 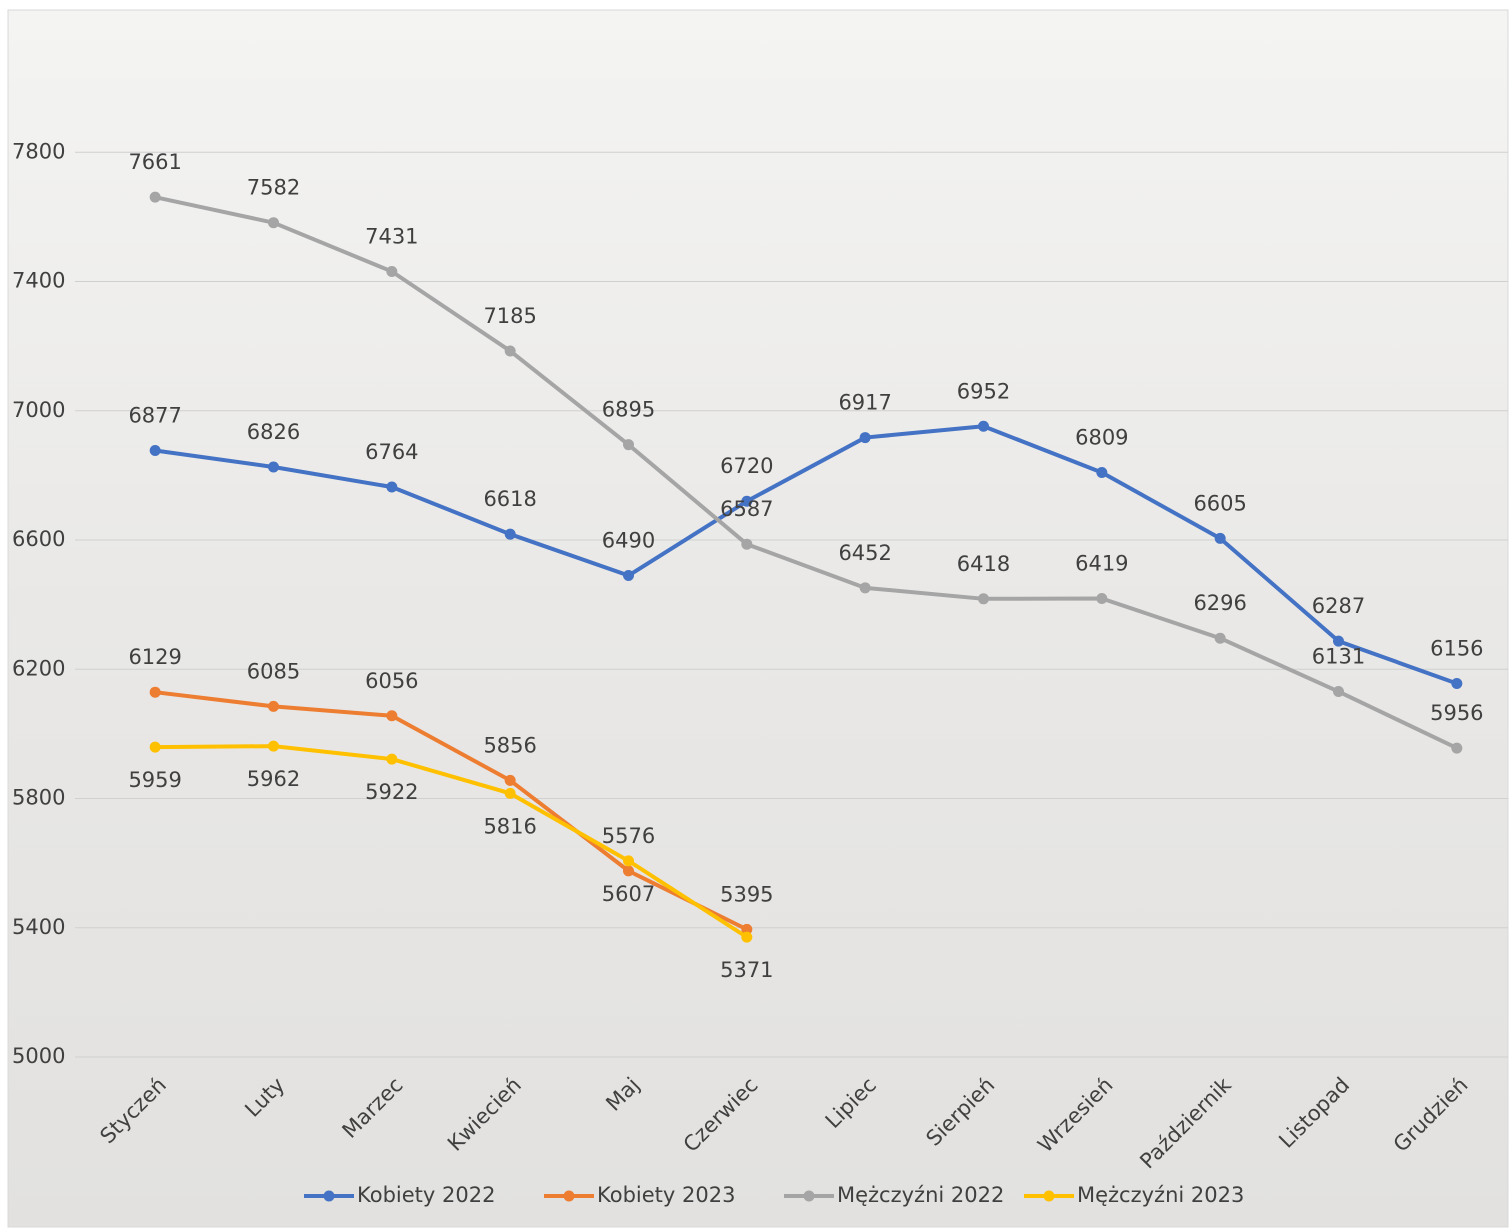 What do you see at coordinates (983, 391) in the screenshot?
I see `data-label: 6952` at bounding box center [983, 391].